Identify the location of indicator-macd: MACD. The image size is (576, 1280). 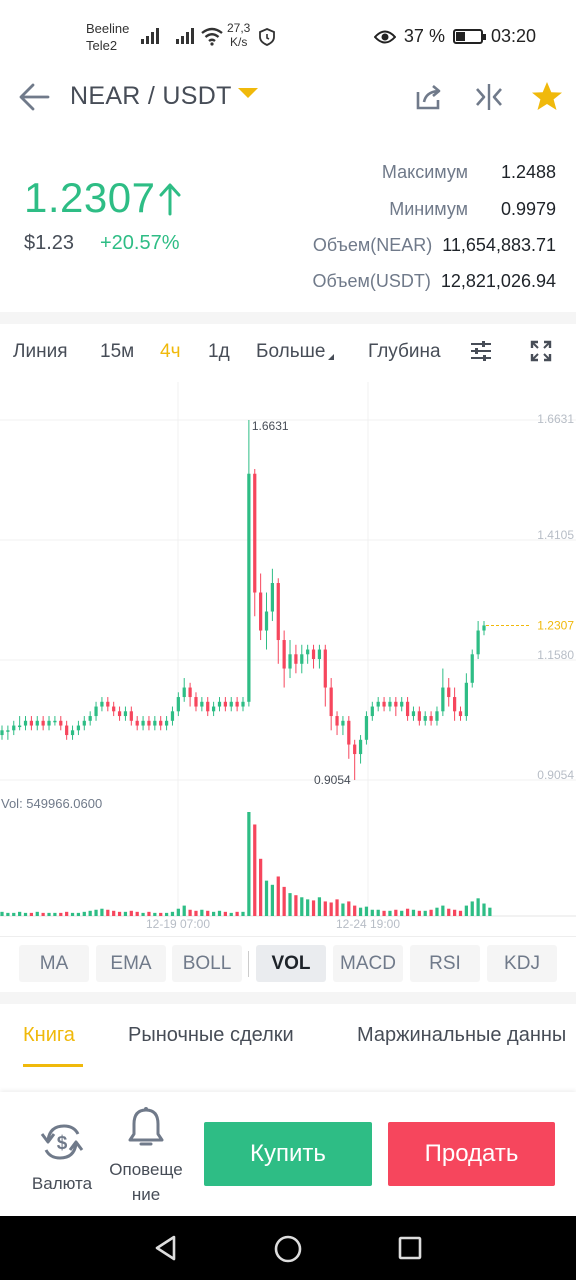
(368, 963).